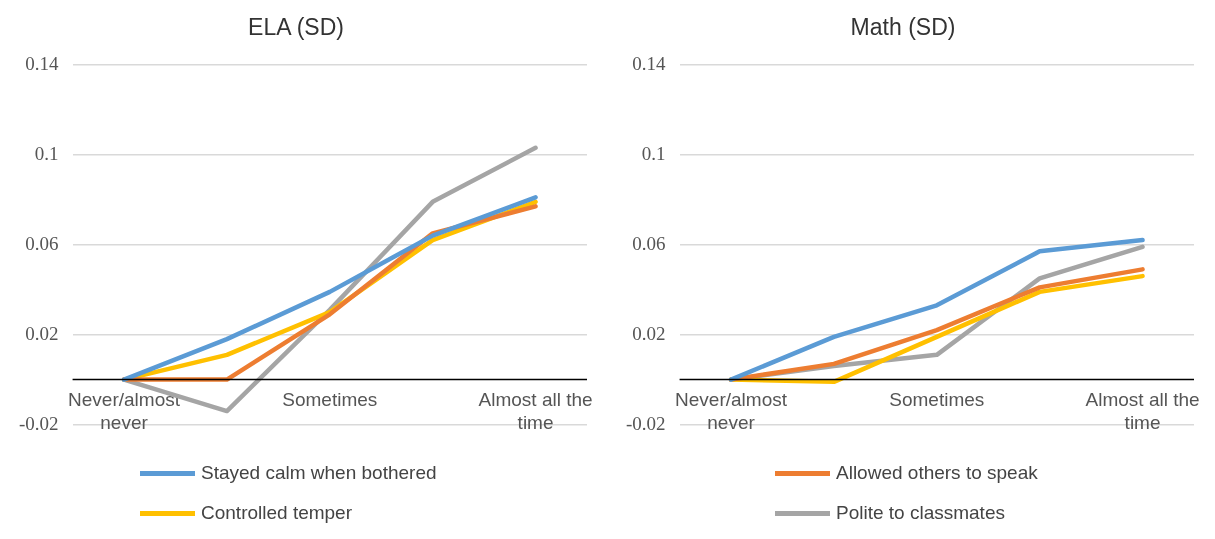  Describe the element at coordinates (903, 27) in the screenshot. I see `chart-title: Math (SD)` at that location.